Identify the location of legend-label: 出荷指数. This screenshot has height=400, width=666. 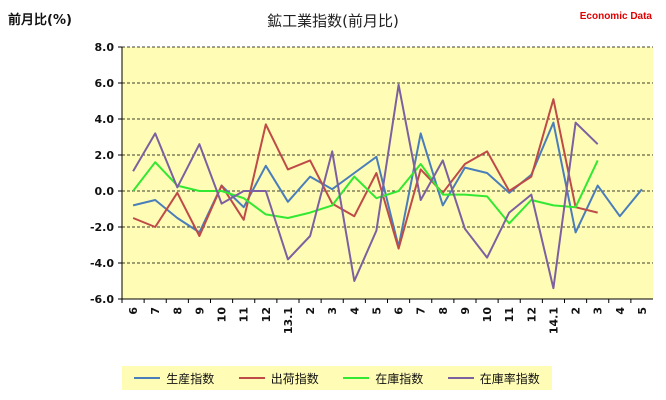
(294, 378).